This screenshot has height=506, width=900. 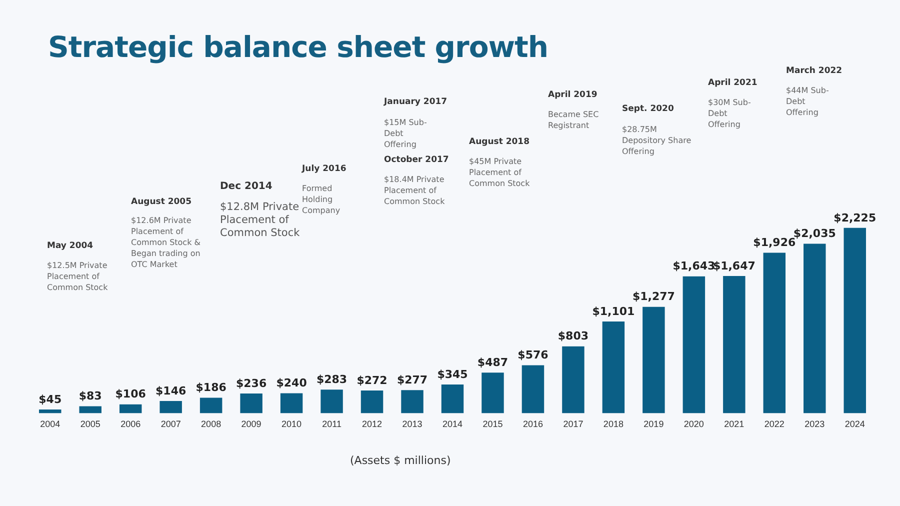 I want to click on data-label: $240, so click(x=292, y=383).